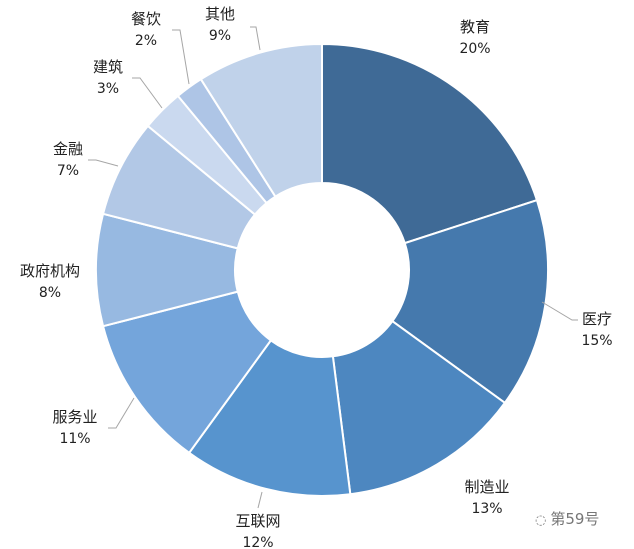 This screenshot has height=549, width=634. What do you see at coordinates (486, 487) in the screenshot?
I see `category-label: 制造业` at bounding box center [486, 487].